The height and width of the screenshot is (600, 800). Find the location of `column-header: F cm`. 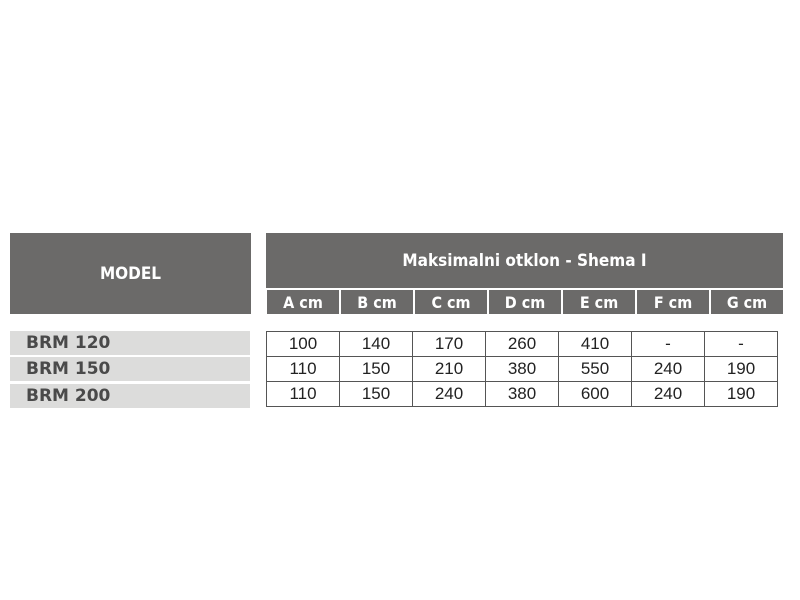

column-header: F cm is located at coordinates (673, 302).